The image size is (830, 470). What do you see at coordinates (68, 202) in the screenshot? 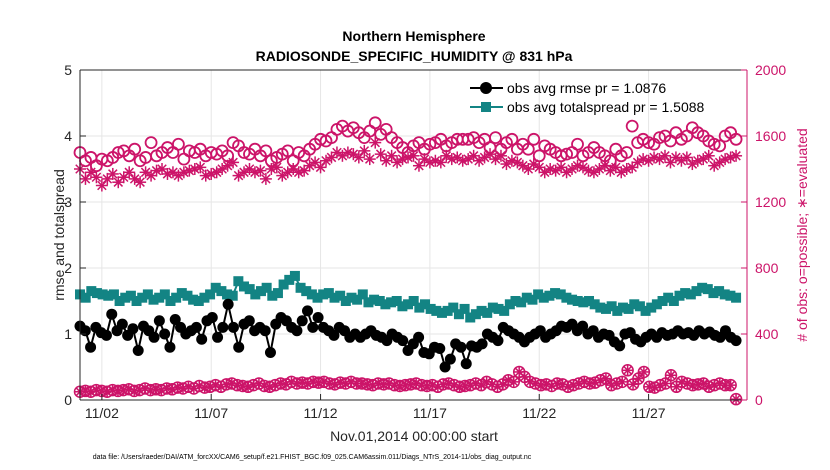
I see `y-tick-label: 3` at bounding box center [68, 202].